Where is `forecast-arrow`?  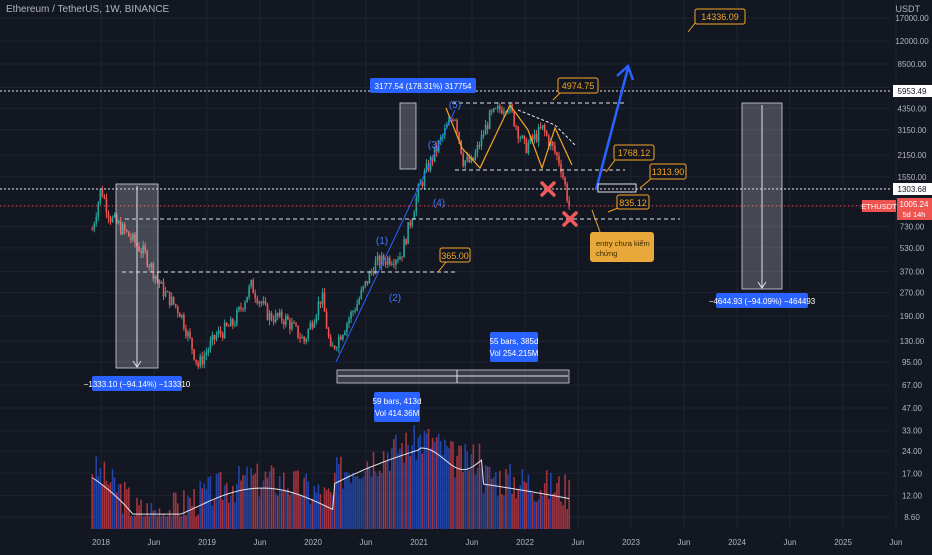
forecast-arrow is located at coordinates (612, 129).